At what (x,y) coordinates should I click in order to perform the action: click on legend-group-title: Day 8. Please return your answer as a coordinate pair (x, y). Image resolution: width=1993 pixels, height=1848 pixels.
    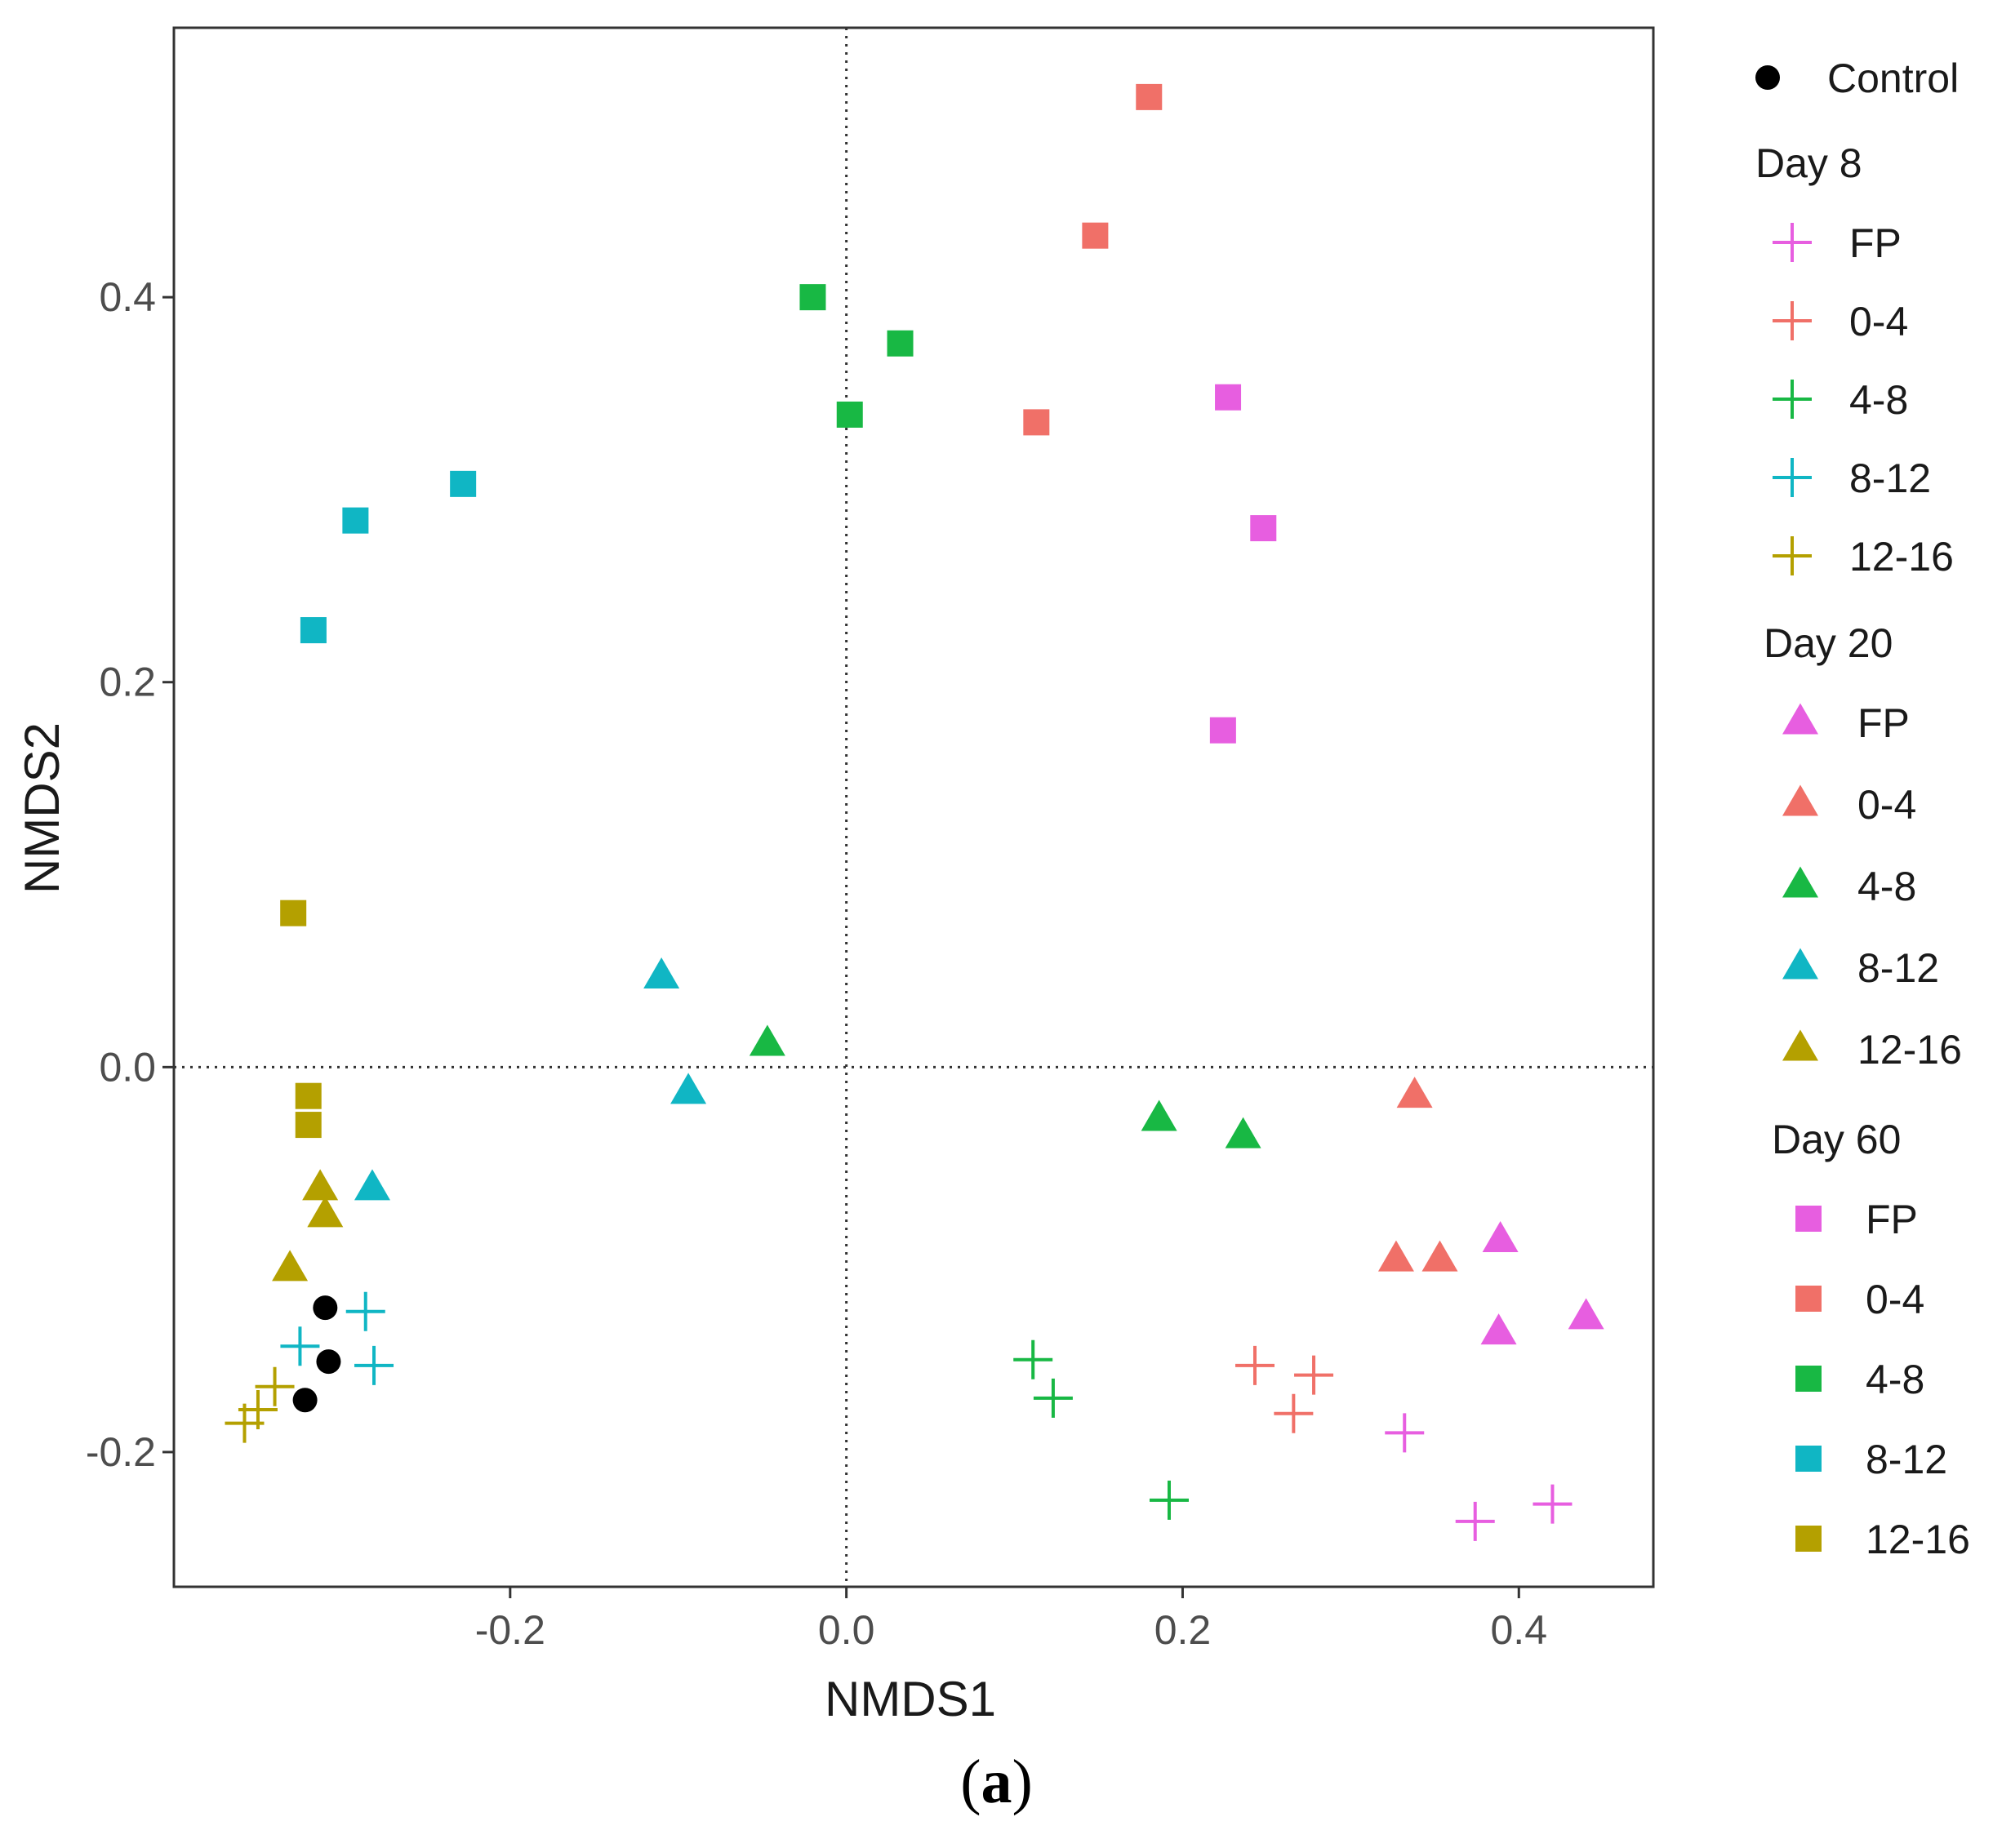
    Looking at the image, I should click on (1808, 163).